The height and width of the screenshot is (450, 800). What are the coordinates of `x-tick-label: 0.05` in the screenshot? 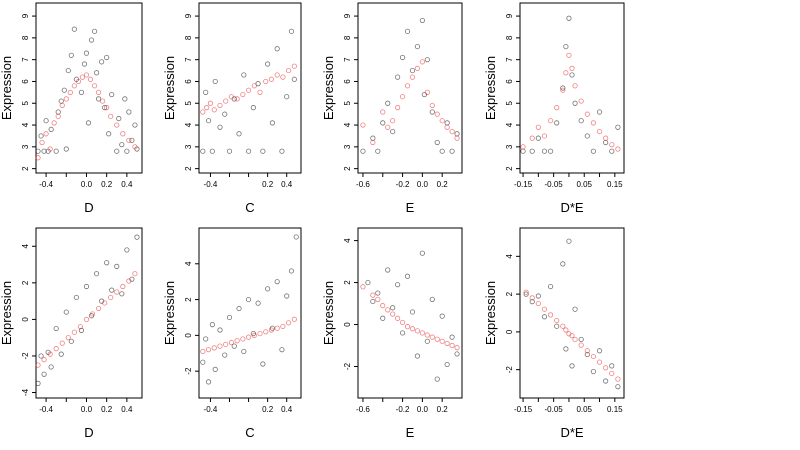 It's located at (584, 409).